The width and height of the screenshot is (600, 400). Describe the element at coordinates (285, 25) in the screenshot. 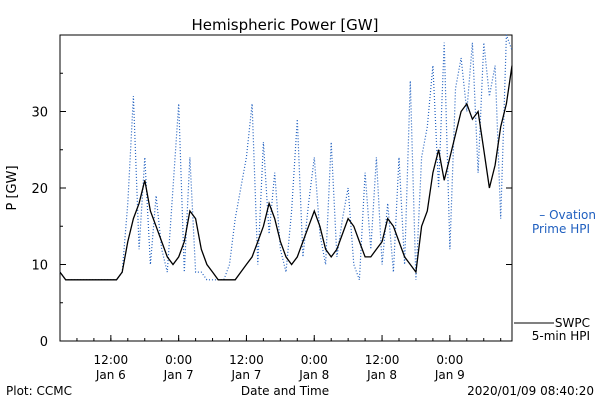

I see `chart-title: Hemispheric Power [GW]` at that location.